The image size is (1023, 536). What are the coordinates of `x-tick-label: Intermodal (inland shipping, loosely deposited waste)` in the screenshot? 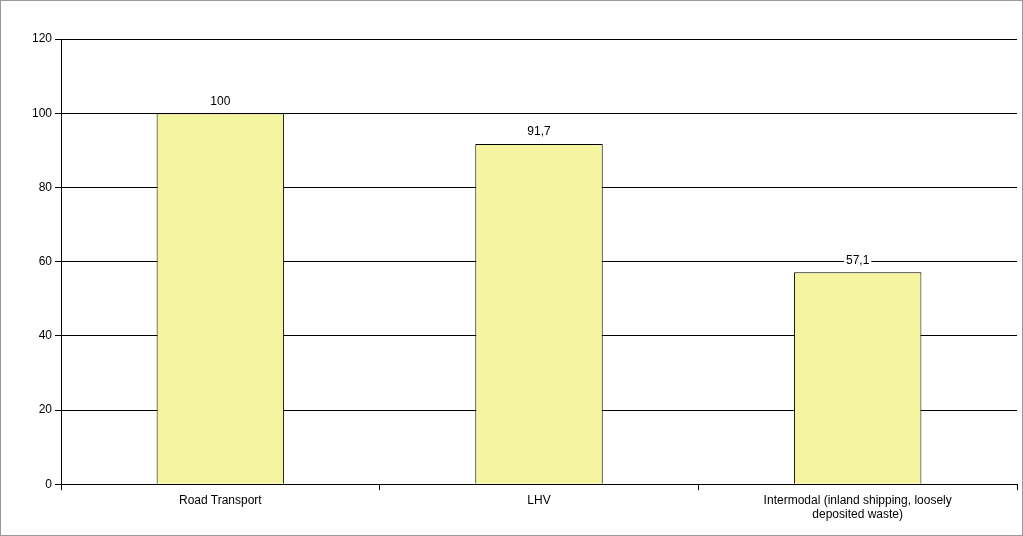 It's located at (857, 507).